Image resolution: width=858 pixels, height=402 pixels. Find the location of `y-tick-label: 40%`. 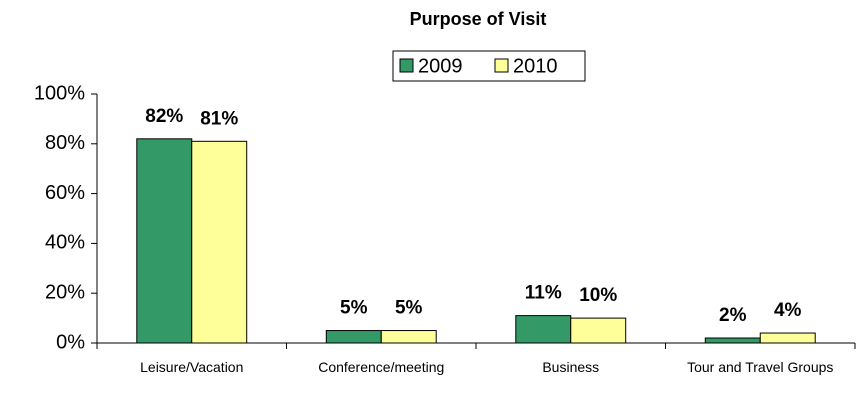

y-tick-label: 40% is located at coordinates (65, 243).